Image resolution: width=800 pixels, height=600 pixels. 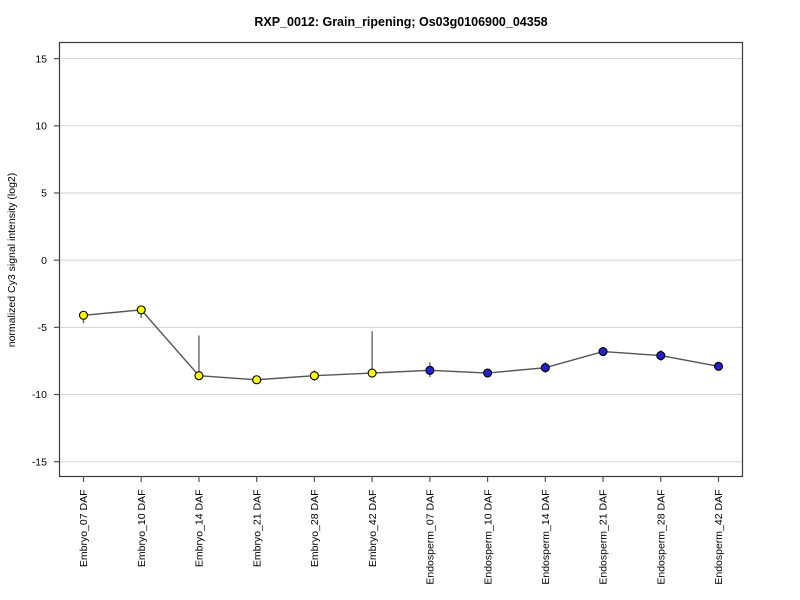 I want to click on y-tick-label: 10, so click(x=41, y=126).